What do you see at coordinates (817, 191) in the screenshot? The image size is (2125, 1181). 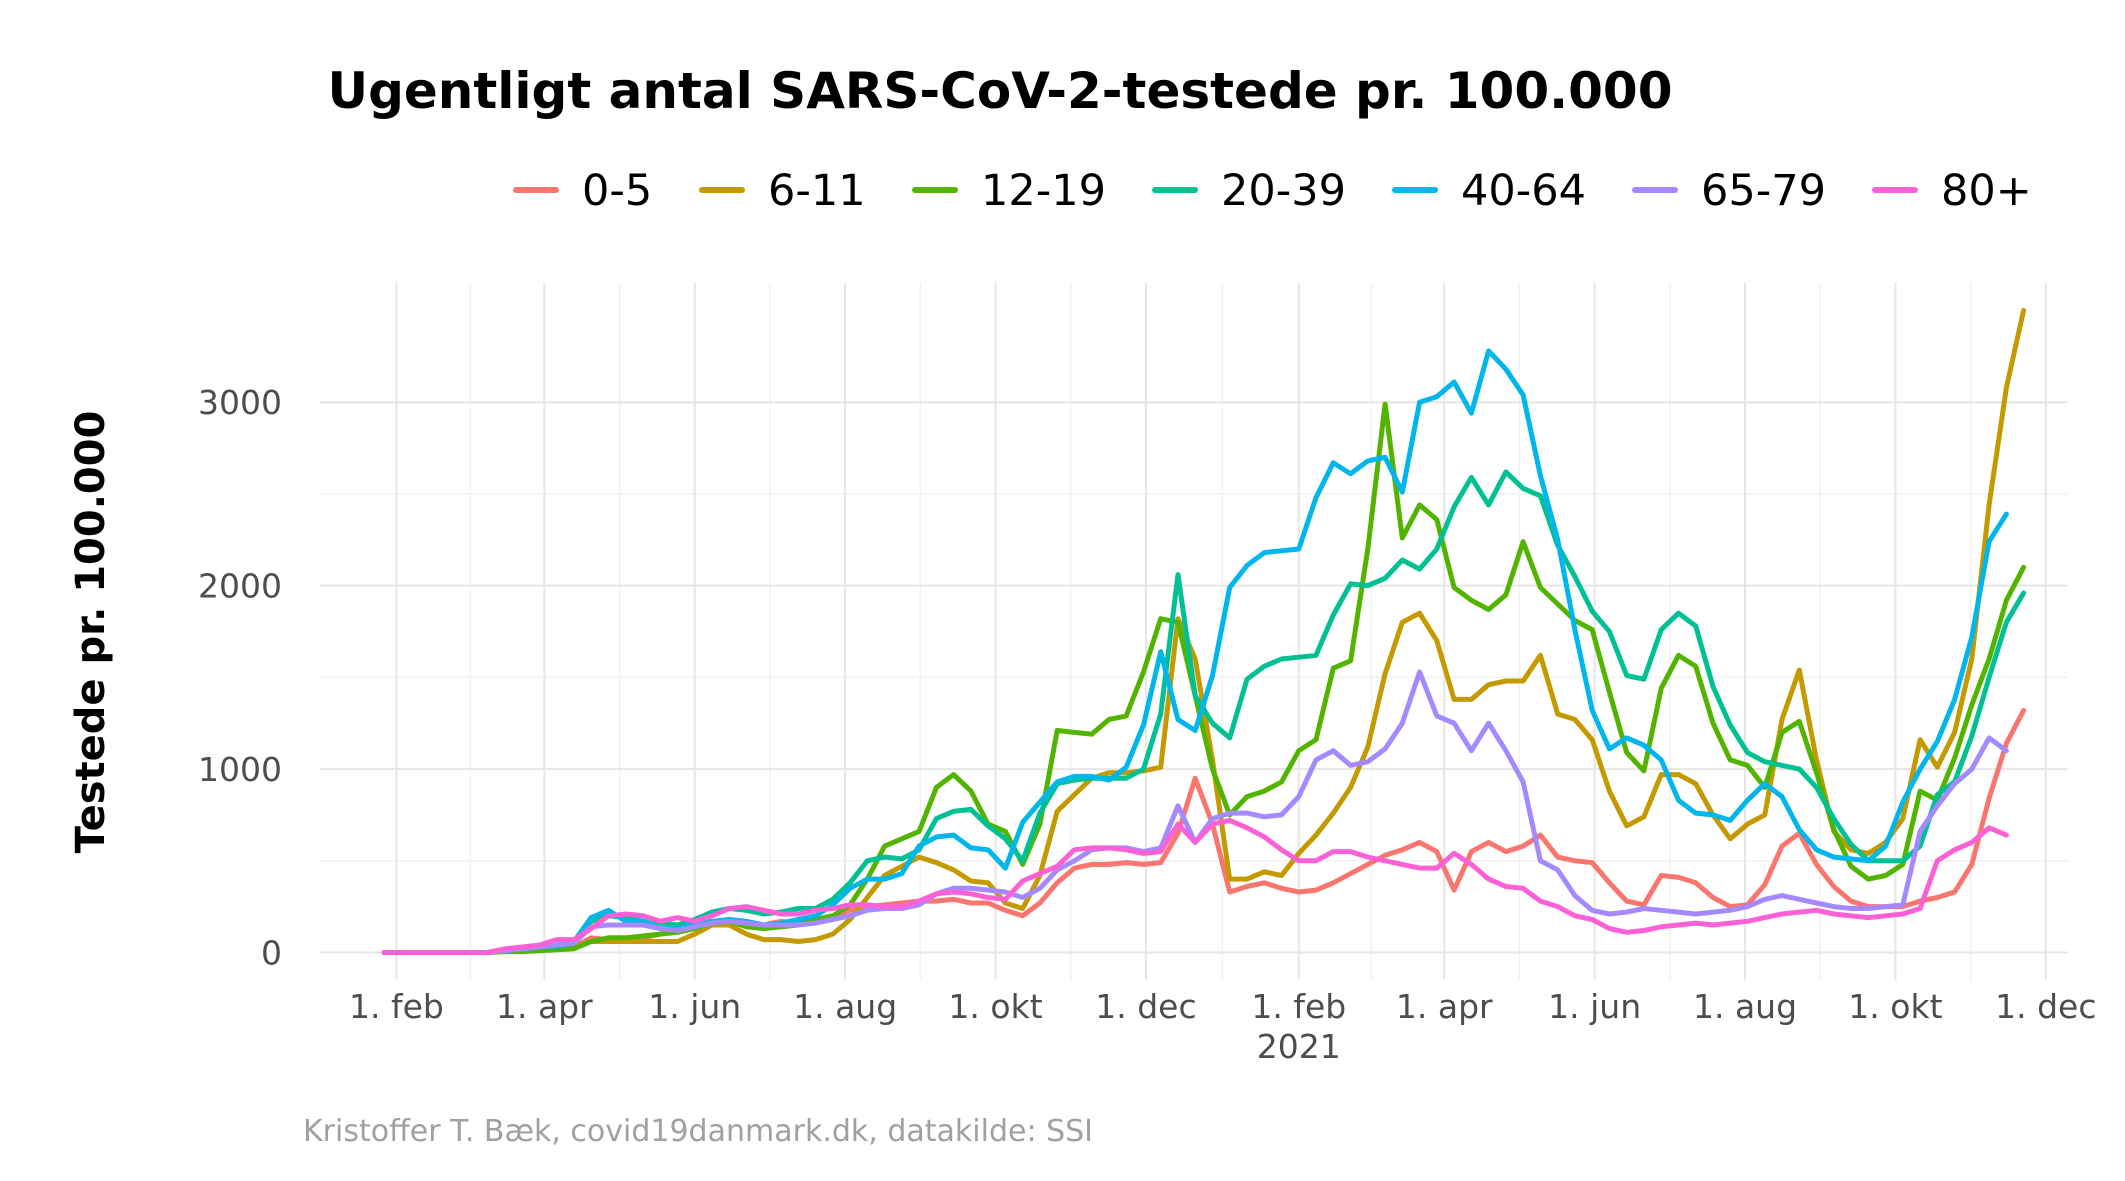 I see `legend-label-6-11: 6-11` at bounding box center [817, 191].